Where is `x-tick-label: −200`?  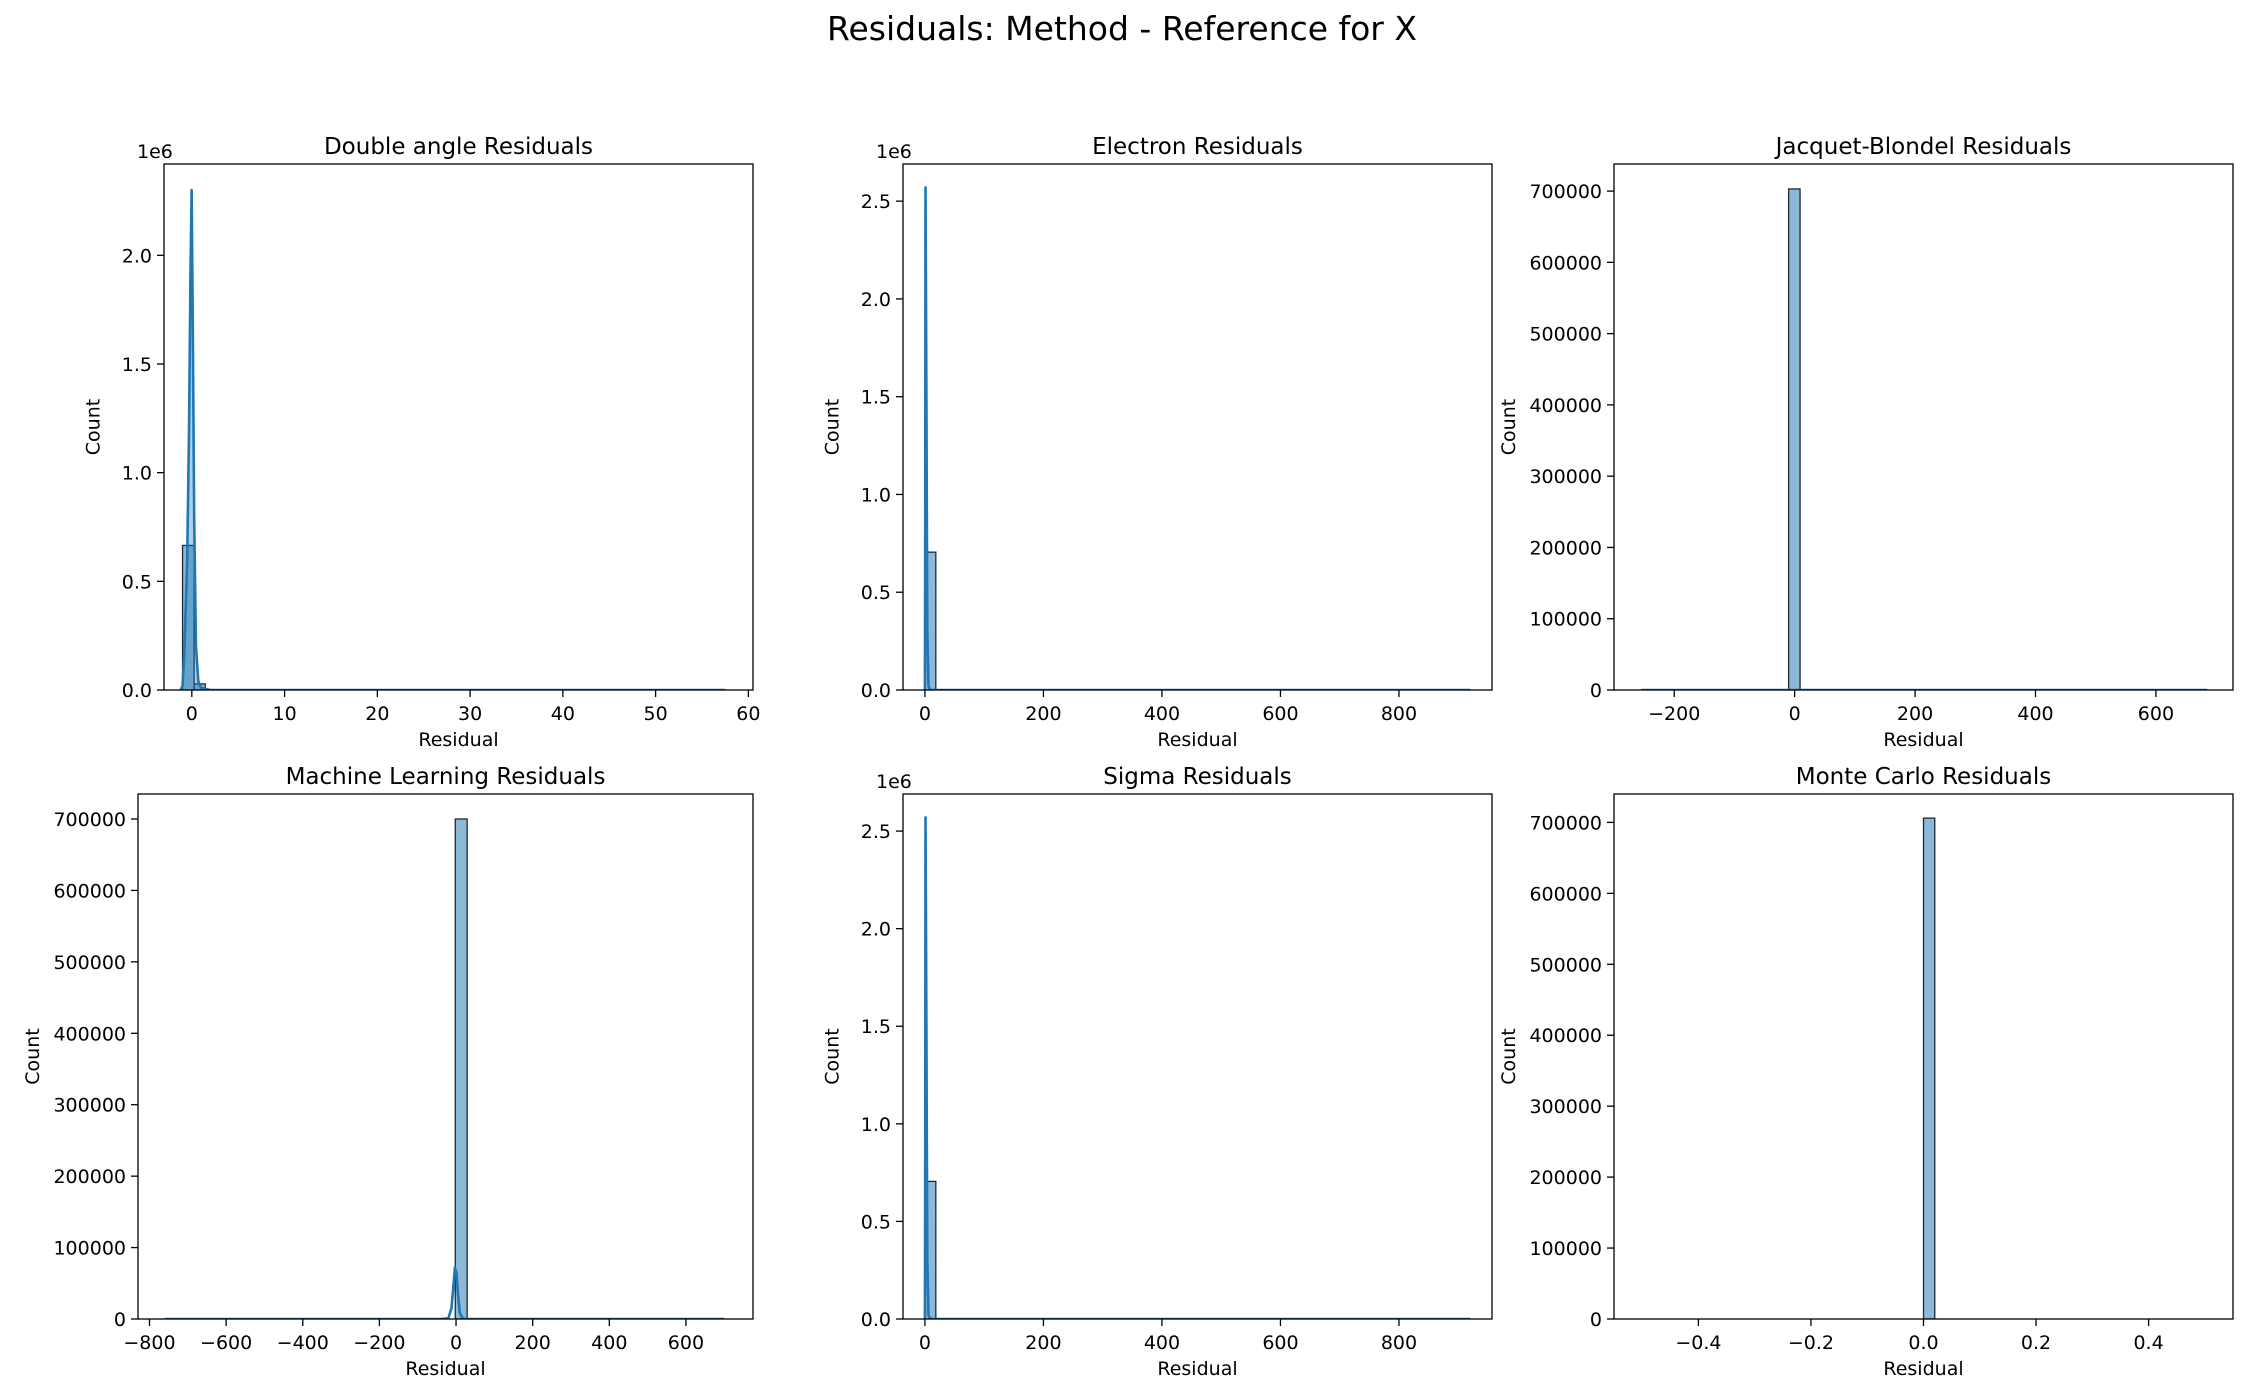 x-tick-label: −200 is located at coordinates (1674, 714).